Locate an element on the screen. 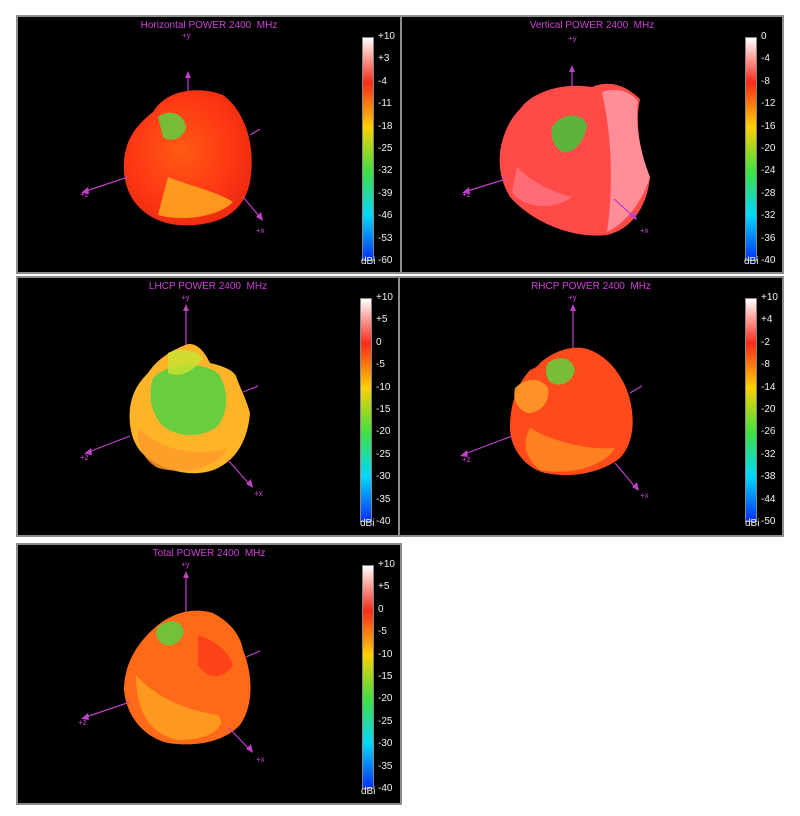 This screenshot has height=816, width=800. panel-title: LHCP POWER 2400 MHz is located at coordinates (208, 286).